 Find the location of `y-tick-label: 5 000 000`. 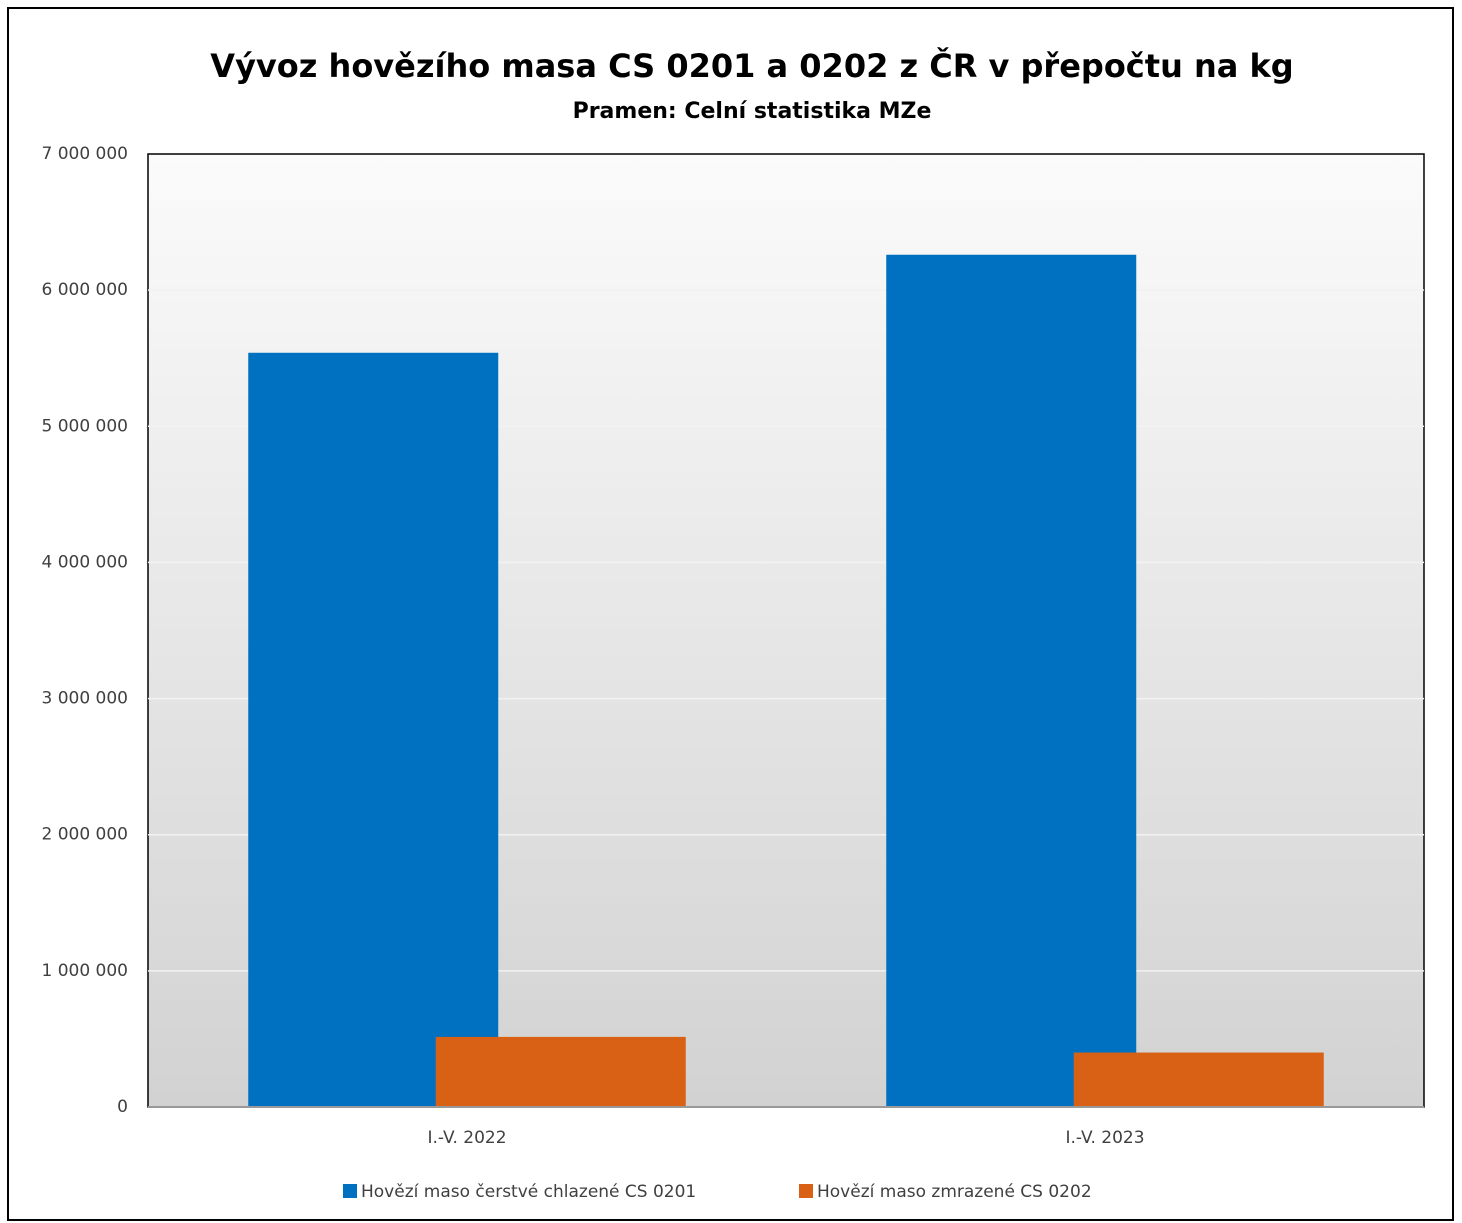

y-tick-label: 5 000 000 is located at coordinates (84, 426).